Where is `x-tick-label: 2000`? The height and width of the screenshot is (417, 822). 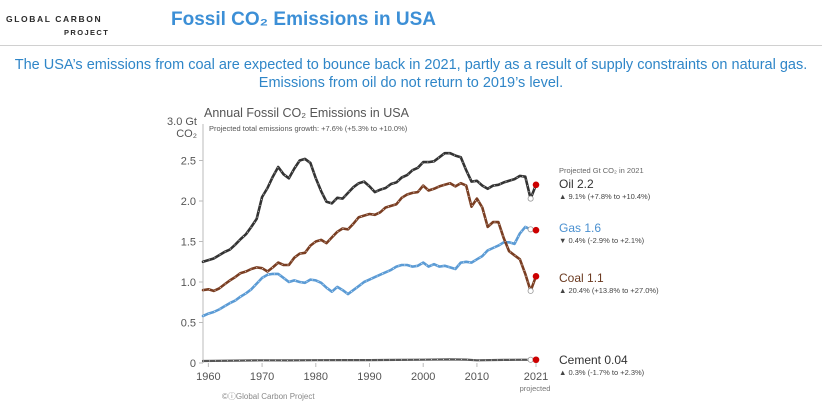 x-tick-label: 2000 is located at coordinates (423, 377).